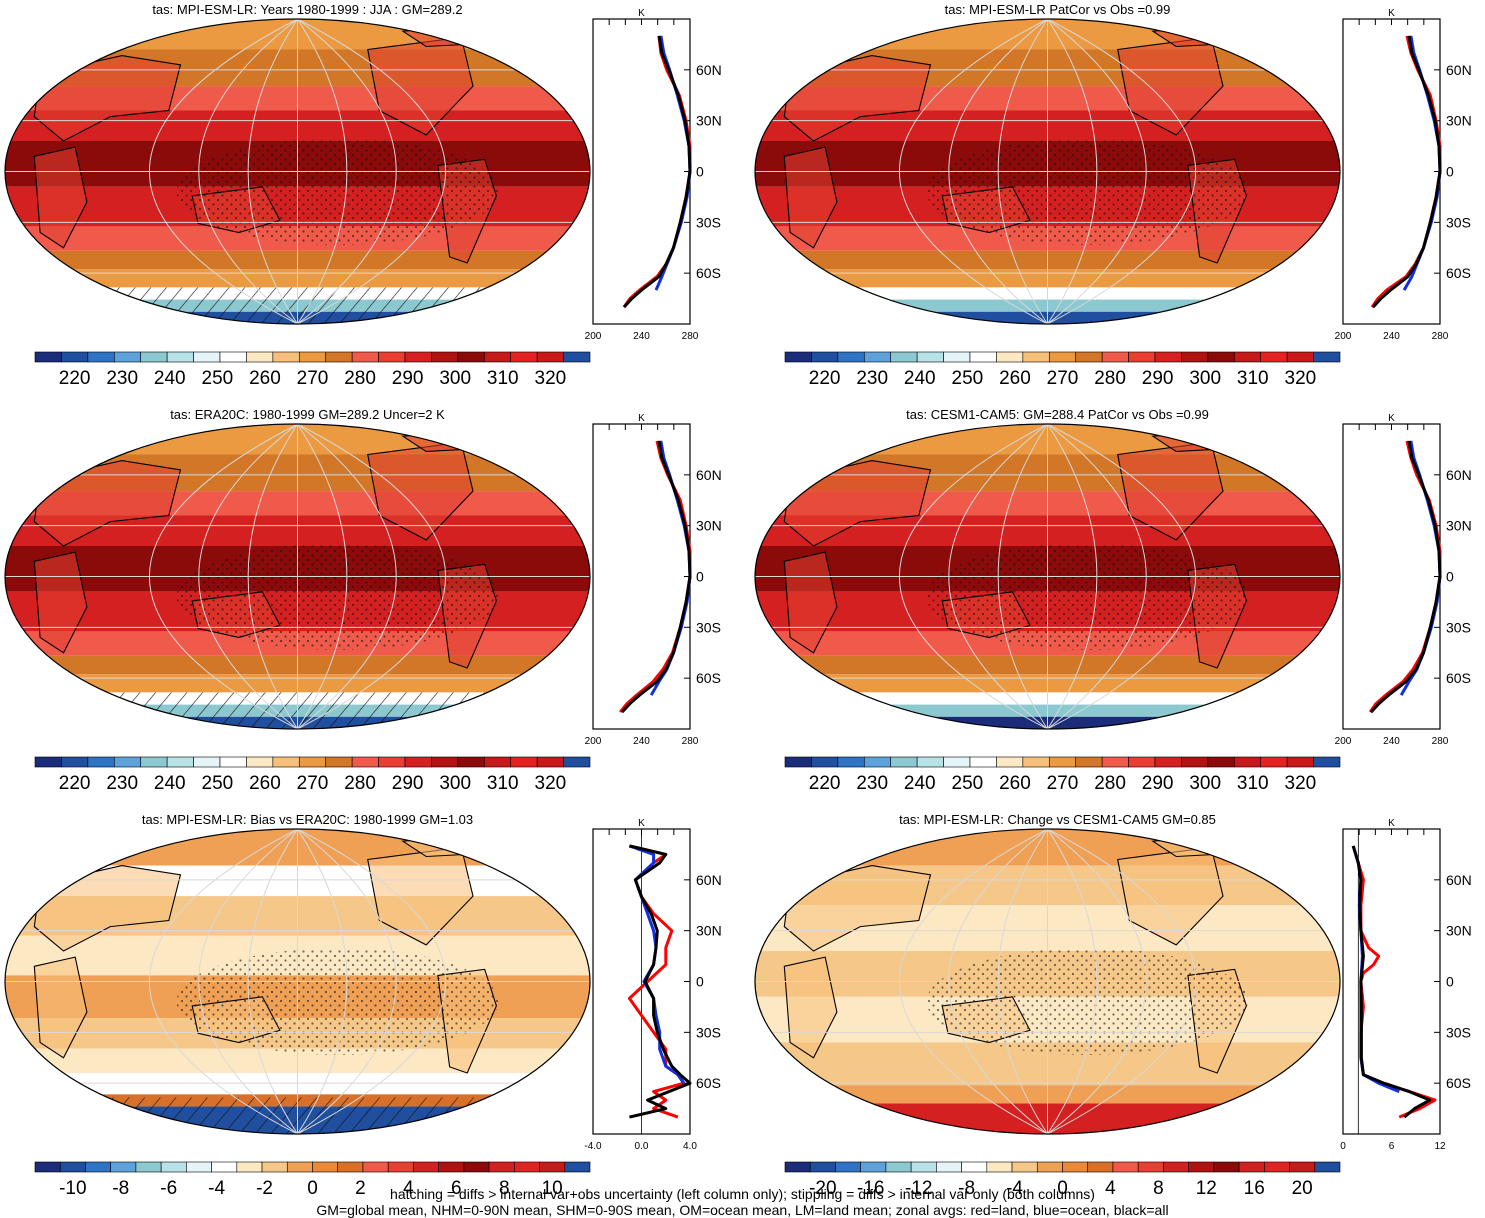 The width and height of the screenshot is (1485, 1218). I want to click on colorbar-tick-label: -20, so click(822, 1188).